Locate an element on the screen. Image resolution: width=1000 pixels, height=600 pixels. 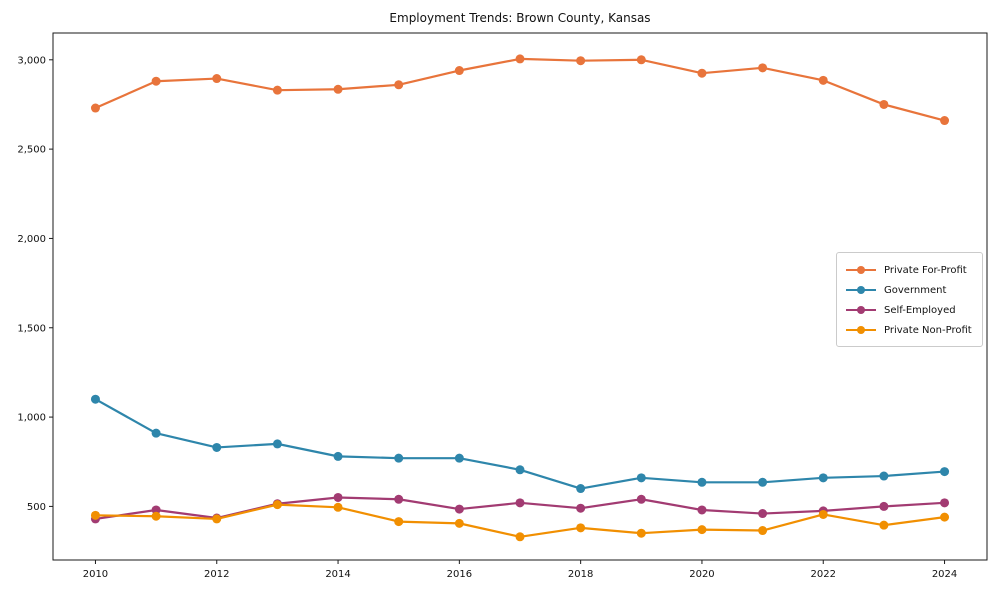
data-point-private-non-profit-2014 is located at coordinates (338, 507).